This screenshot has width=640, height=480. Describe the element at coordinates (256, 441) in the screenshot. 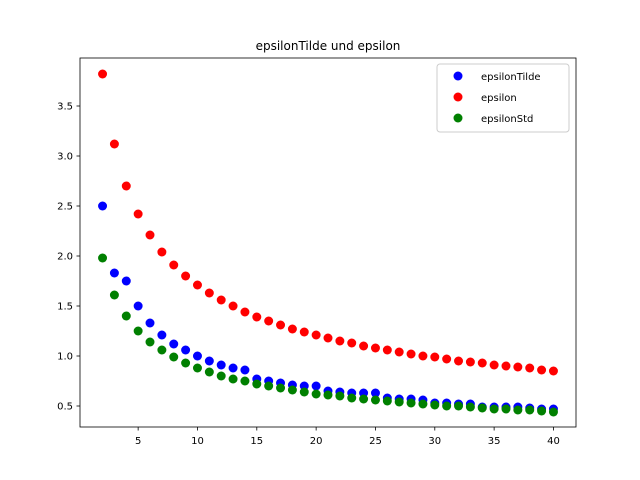

I see `x-tick-label: 15` at that location.